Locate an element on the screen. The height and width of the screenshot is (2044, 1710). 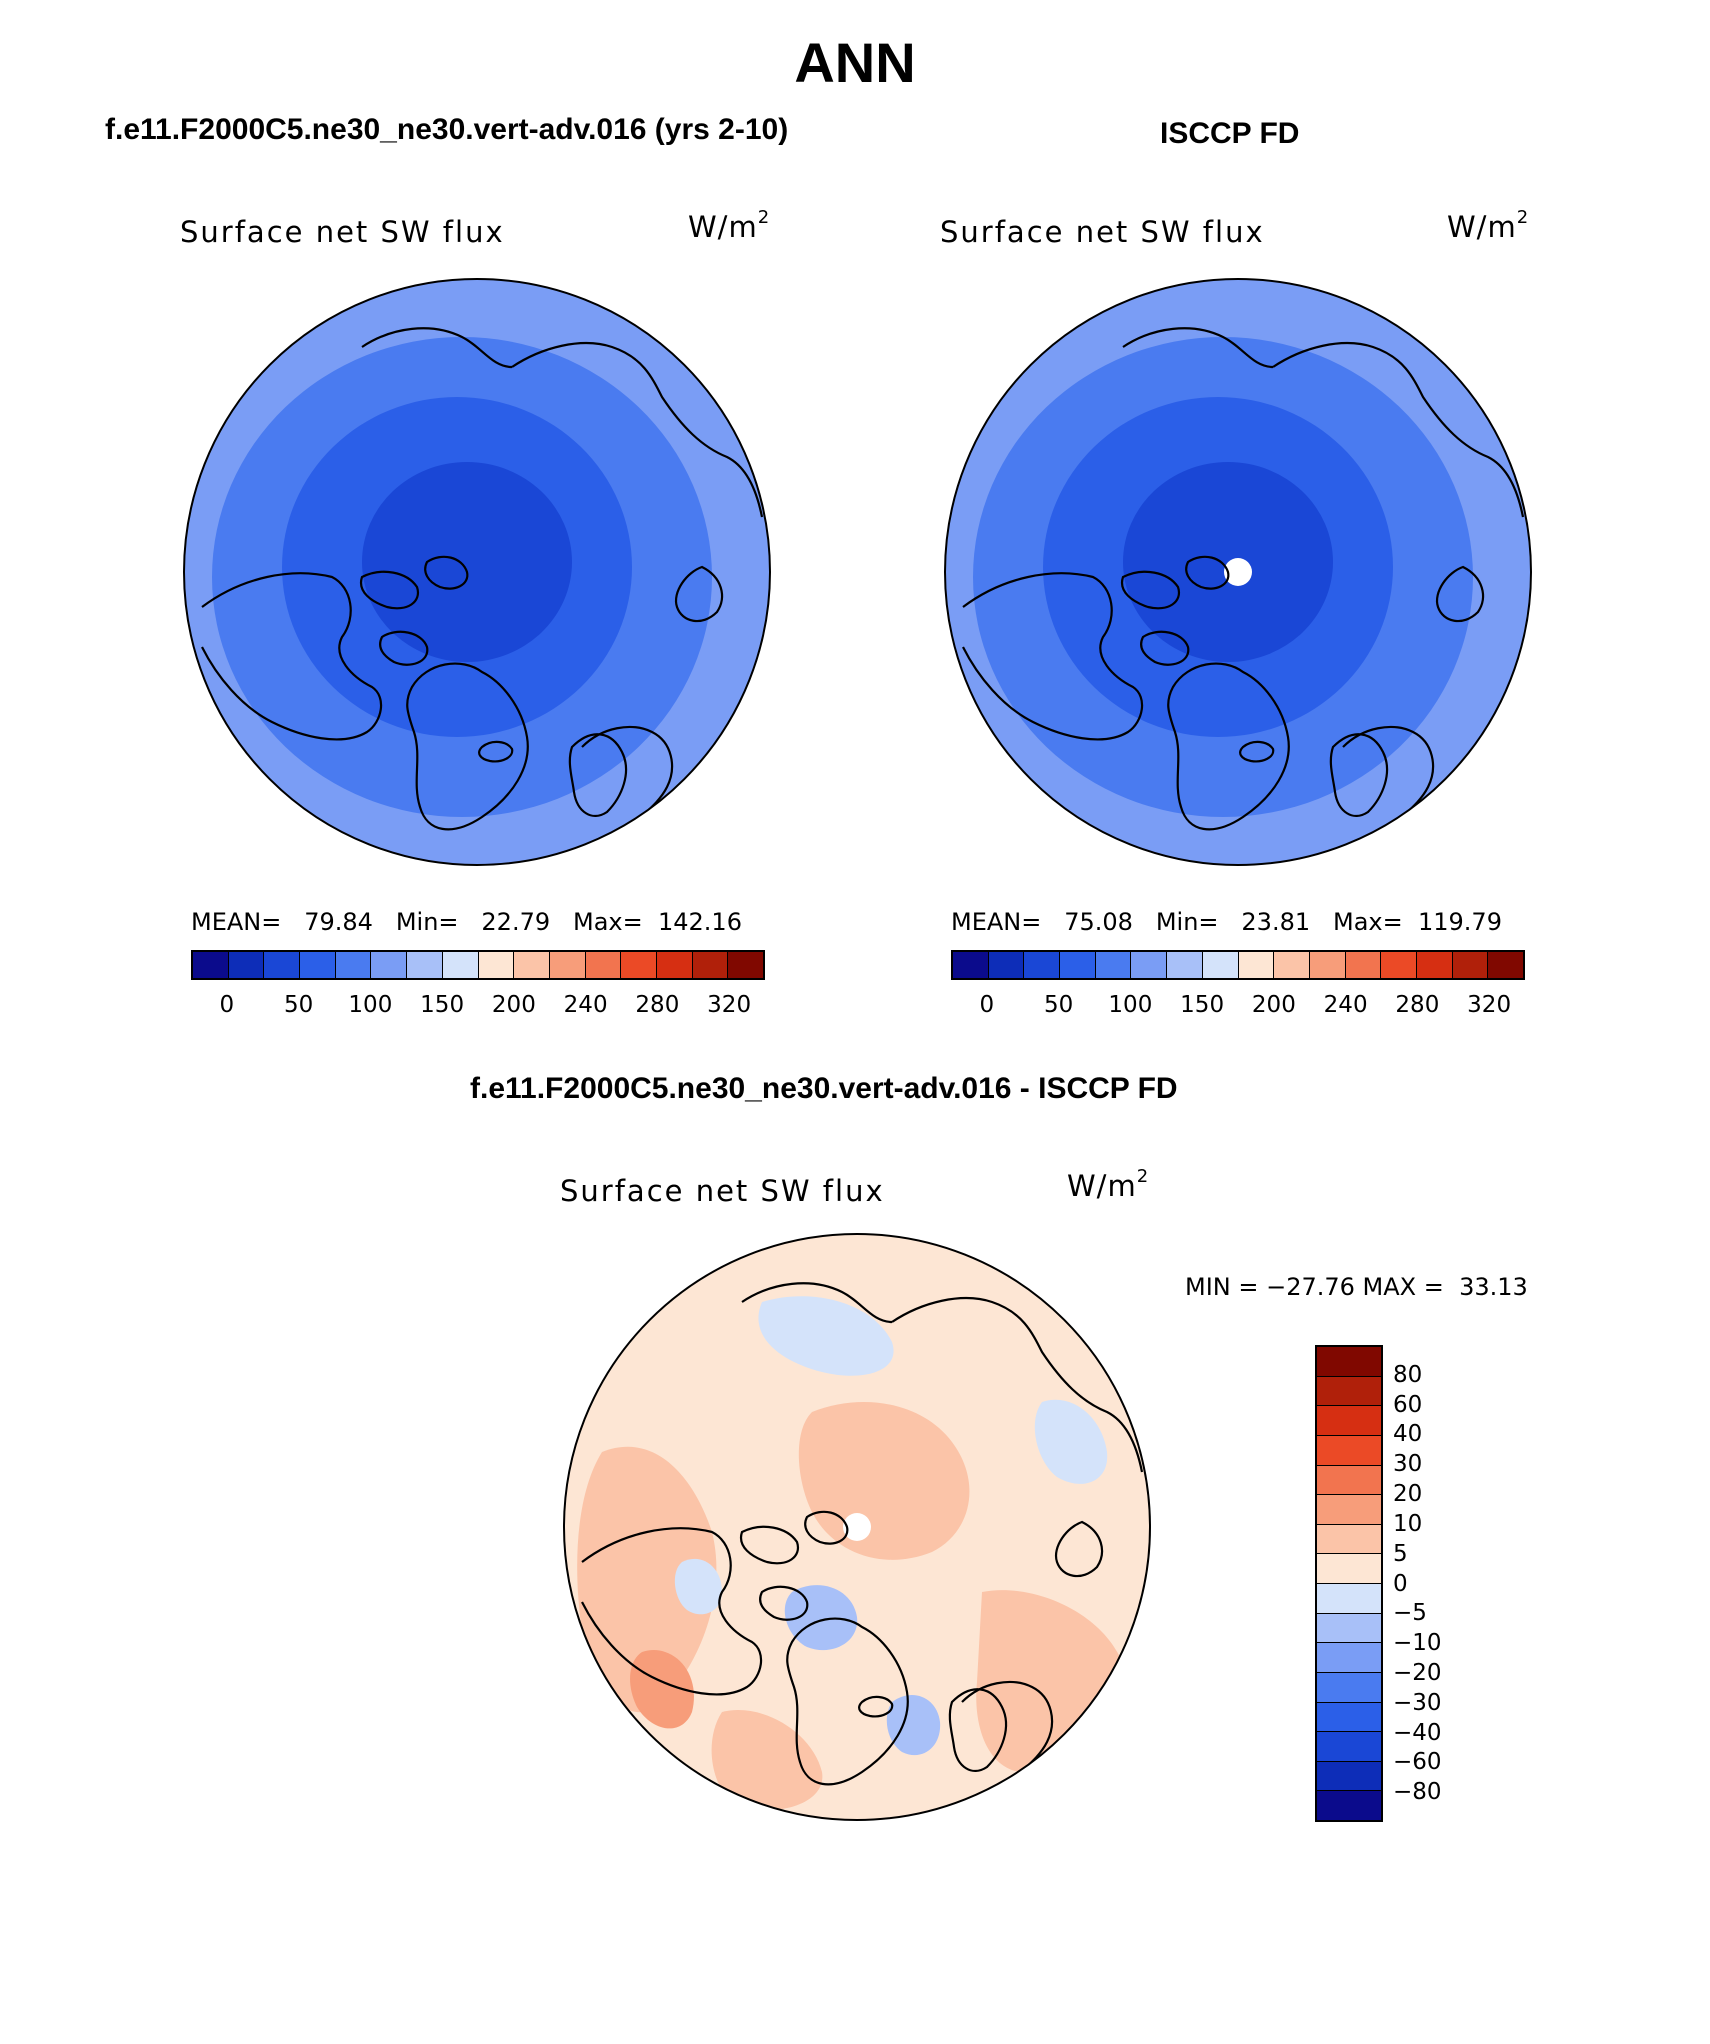
colorbar-tick-label: −40 is located at coordinates (1417, 1732).